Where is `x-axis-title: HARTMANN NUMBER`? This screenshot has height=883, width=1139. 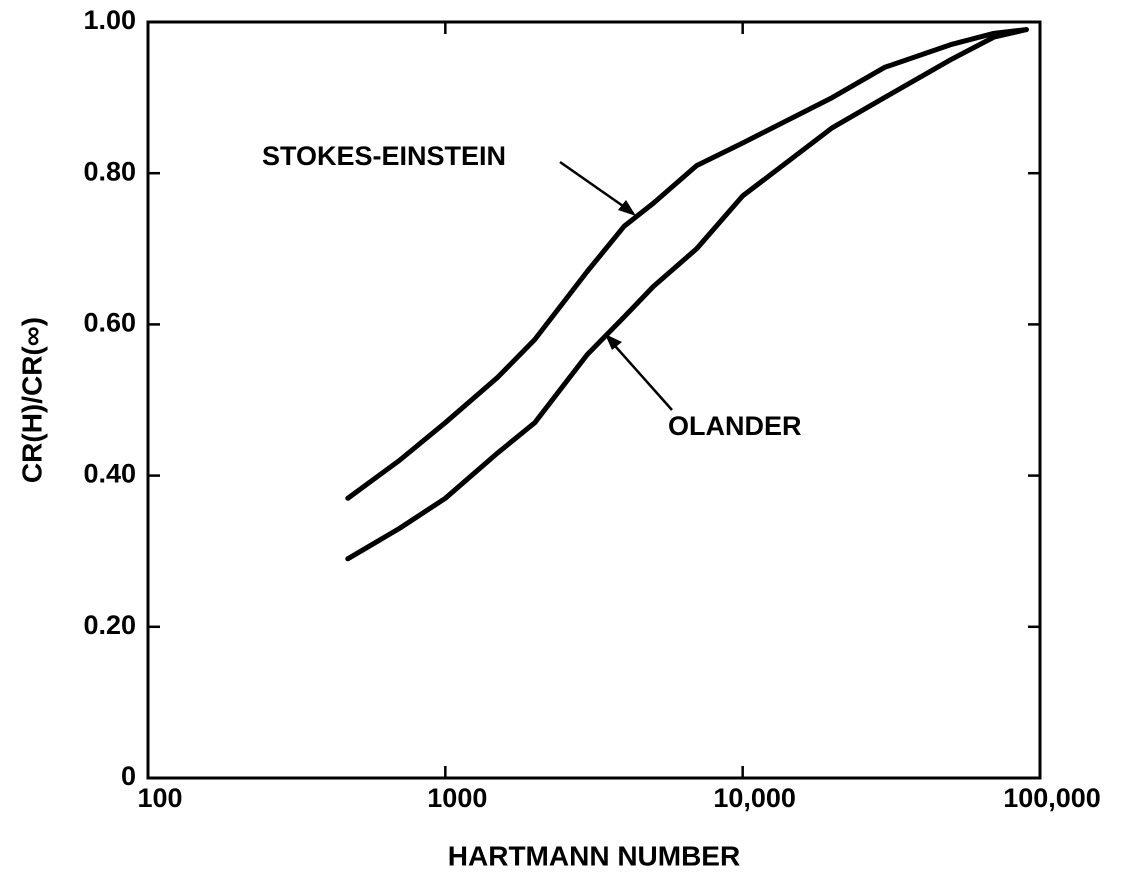 x-axis-title: HARTMANN NUMBER is located at coordinates (594, 855).